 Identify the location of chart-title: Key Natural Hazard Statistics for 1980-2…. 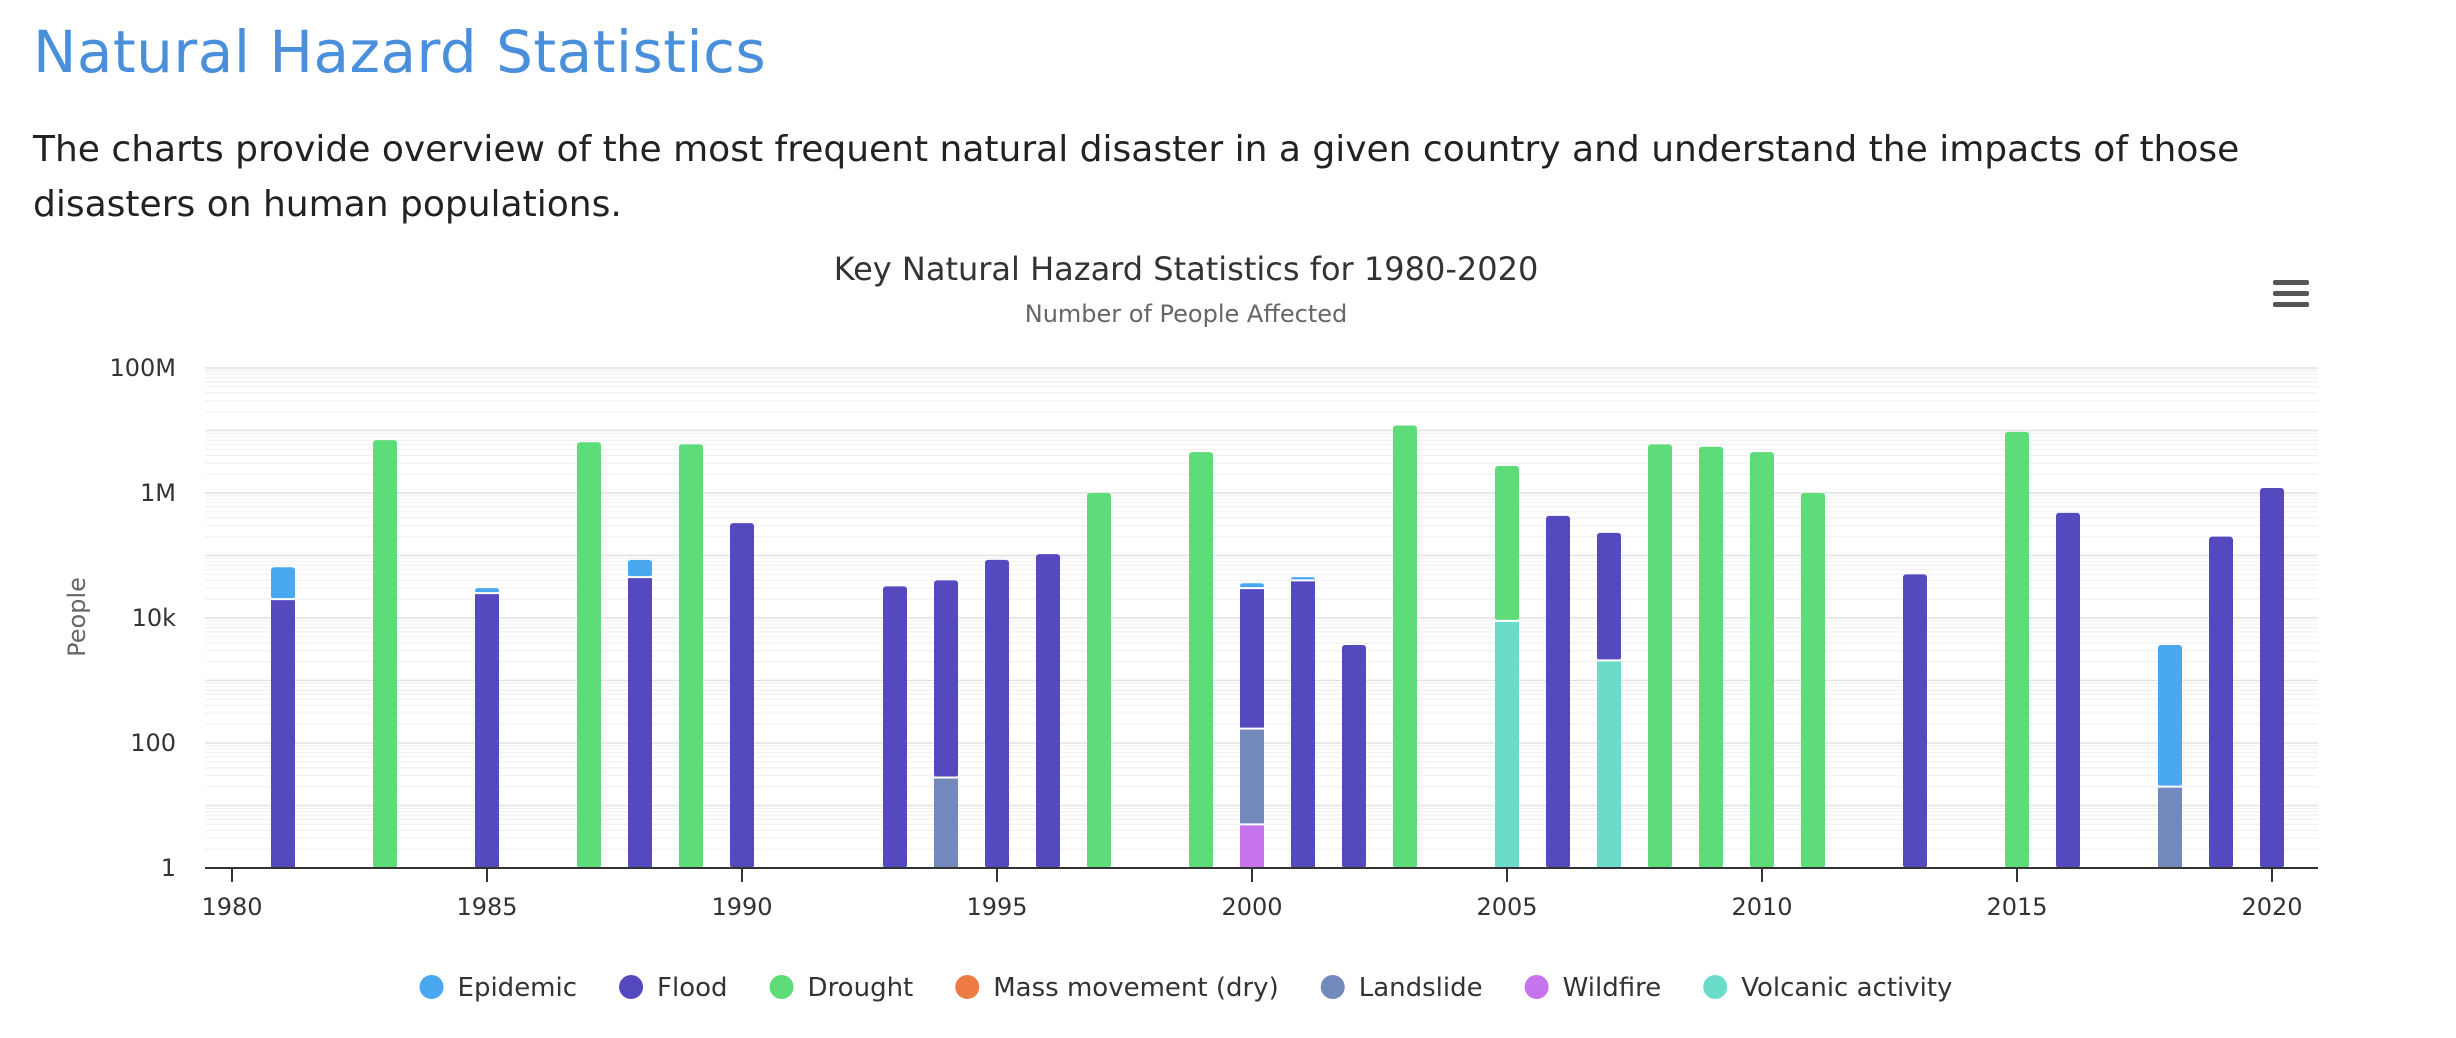
(1186, 269).